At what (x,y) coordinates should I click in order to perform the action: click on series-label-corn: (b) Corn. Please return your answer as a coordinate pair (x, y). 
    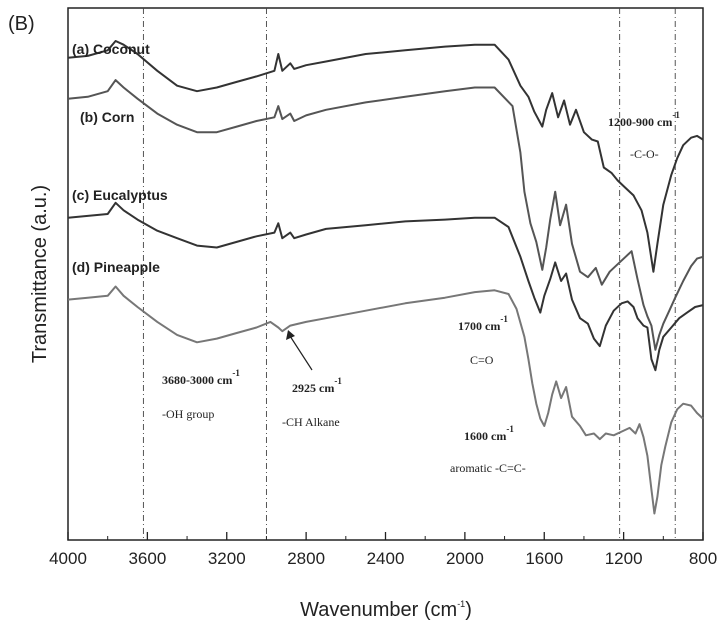
    Looking at the image, I should click on (107, 117).